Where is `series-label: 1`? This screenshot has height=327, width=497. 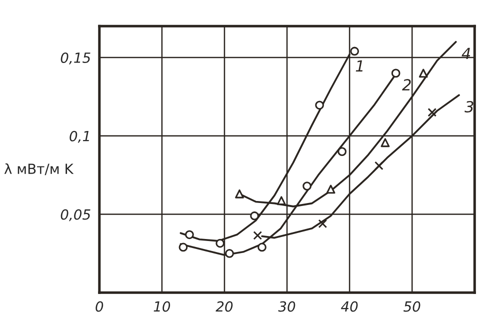 series-label: 1 is located at coordinates (359, 66).